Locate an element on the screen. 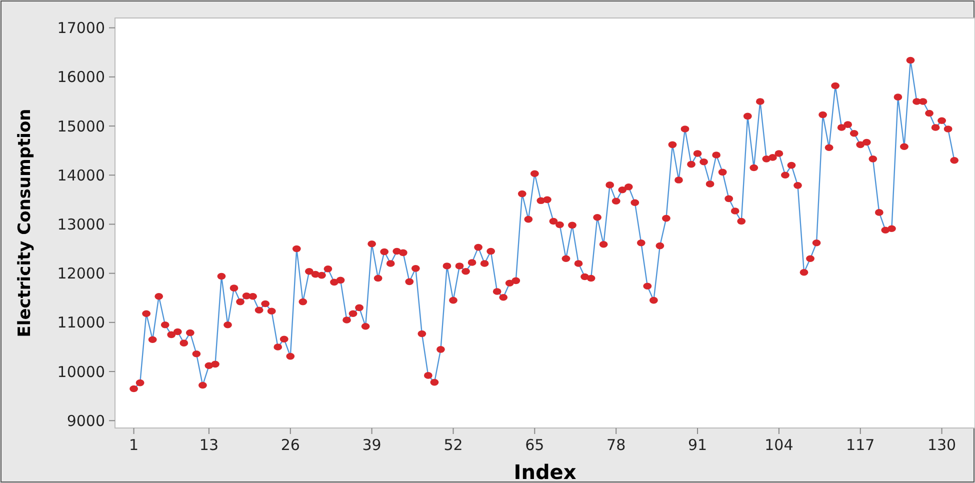 The image size is (975, 483). y-tick-label: 15000 is located at coordinates (81, 126).